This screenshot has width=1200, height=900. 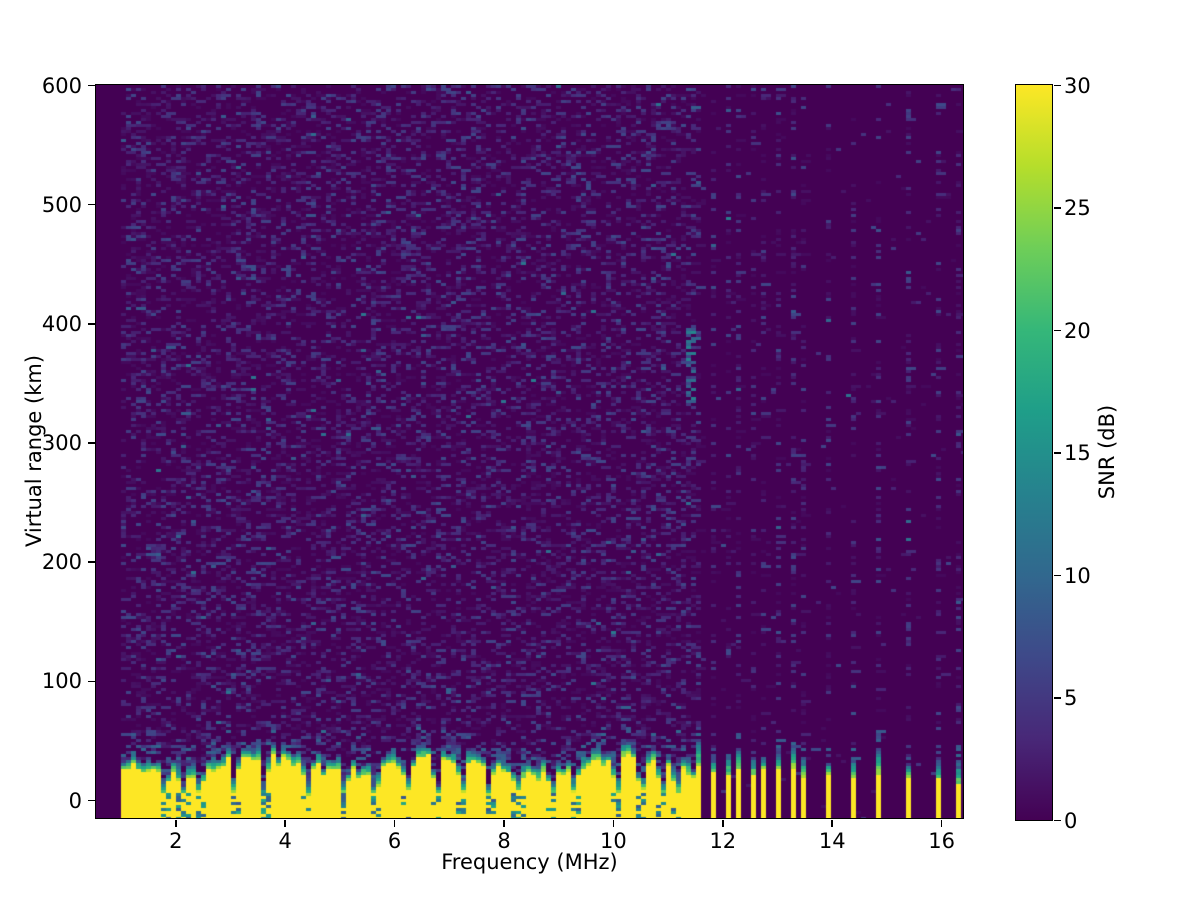 What do you see at coordinates (61, 562) in the screenshot?
I see `y-tick-label: 200` at bounding box center [61, 562].